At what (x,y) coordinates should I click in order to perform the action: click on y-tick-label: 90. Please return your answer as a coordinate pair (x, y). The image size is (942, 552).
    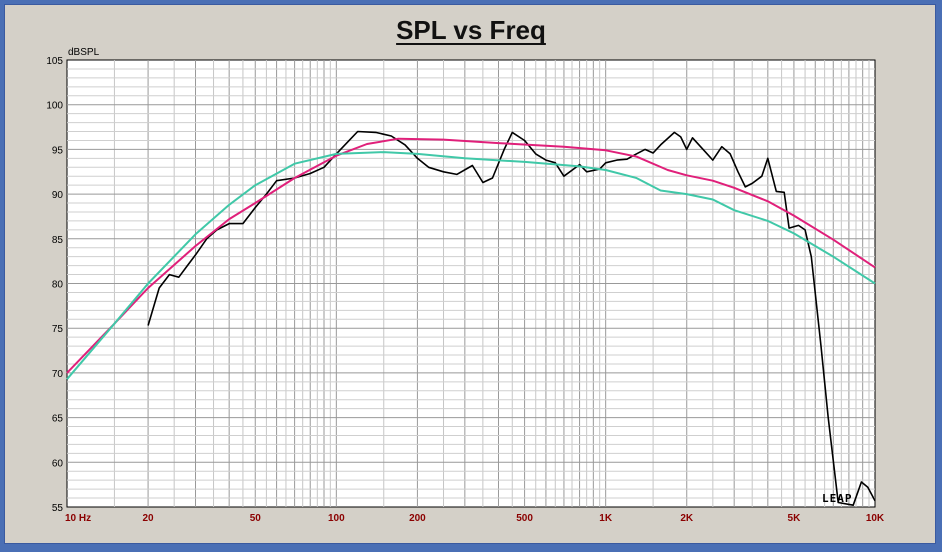
    Looking at the image, I should click on (58, 195).